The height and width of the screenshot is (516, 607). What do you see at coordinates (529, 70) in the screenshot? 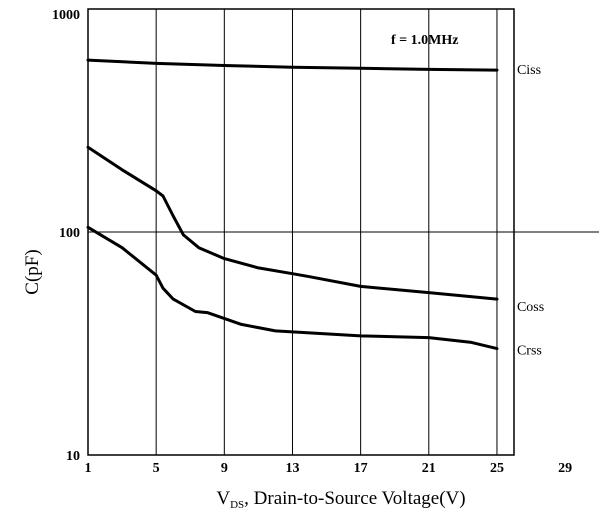
I see `series-ciss-label: Ciss` at bounding box center [529, 70].